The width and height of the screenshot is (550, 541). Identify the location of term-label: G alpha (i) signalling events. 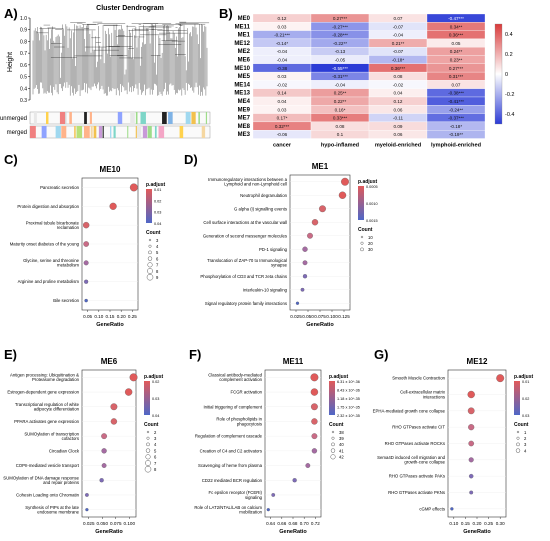
(260, 208).